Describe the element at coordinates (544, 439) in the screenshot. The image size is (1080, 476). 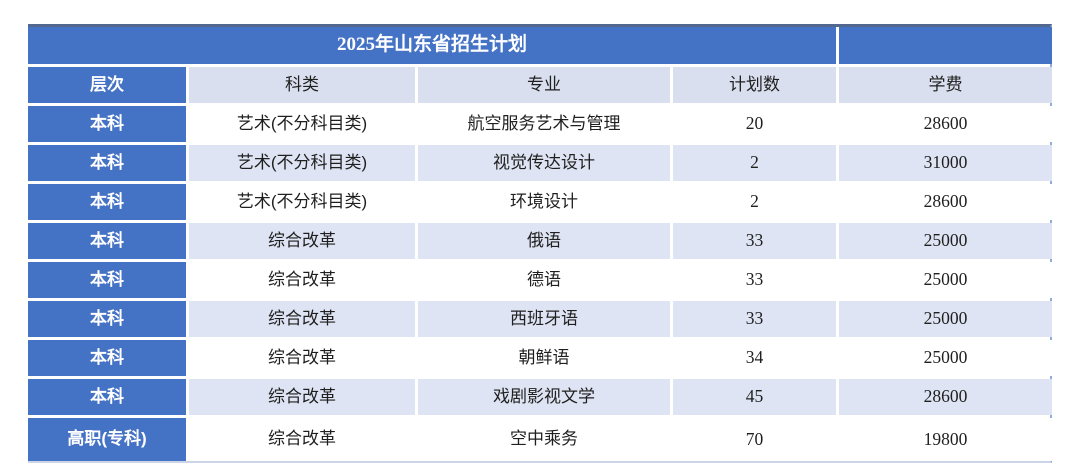
I see `cell-major: 空中乘务` at that location.